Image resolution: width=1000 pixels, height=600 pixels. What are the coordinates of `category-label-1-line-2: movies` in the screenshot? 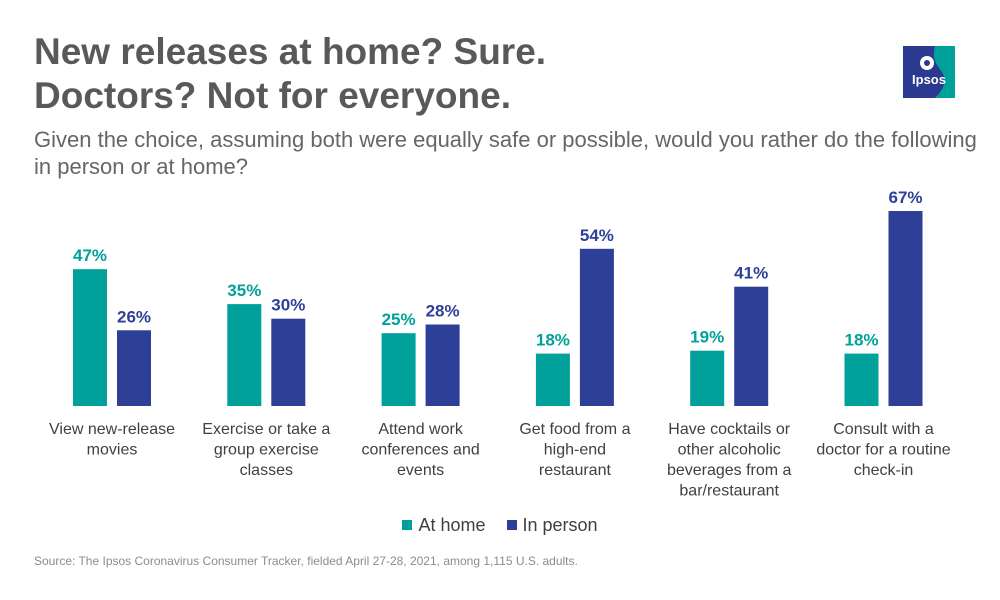 It's located at (112, 450).